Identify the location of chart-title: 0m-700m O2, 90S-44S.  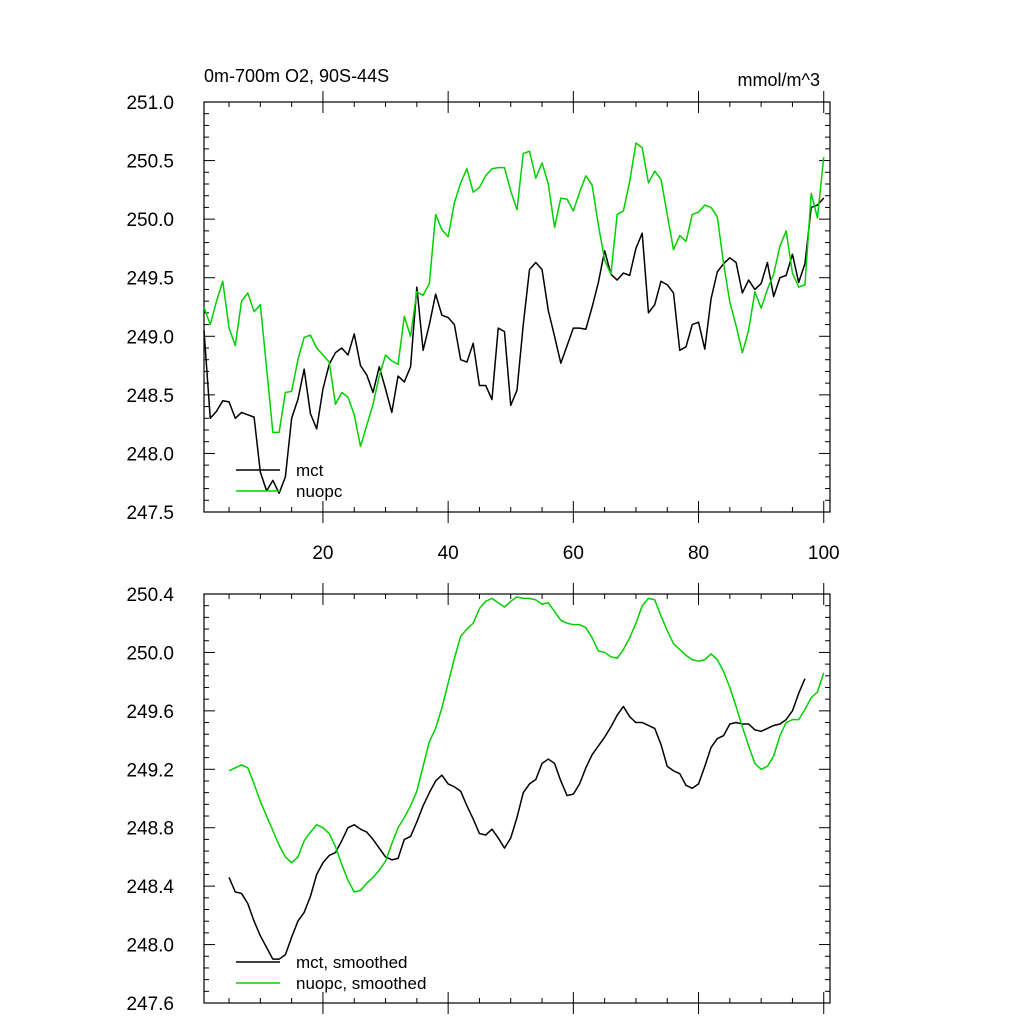
(296, 76).